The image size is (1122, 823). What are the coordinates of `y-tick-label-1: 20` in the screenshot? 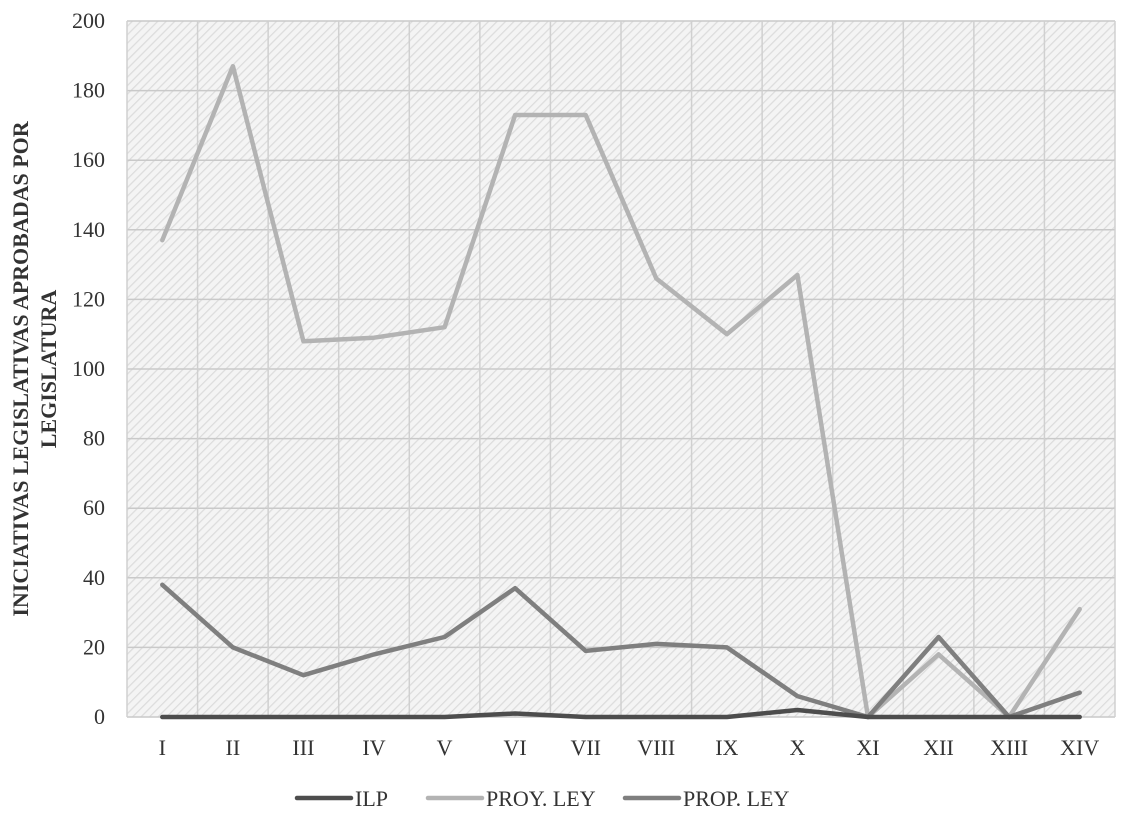 It's located at (94, 646).